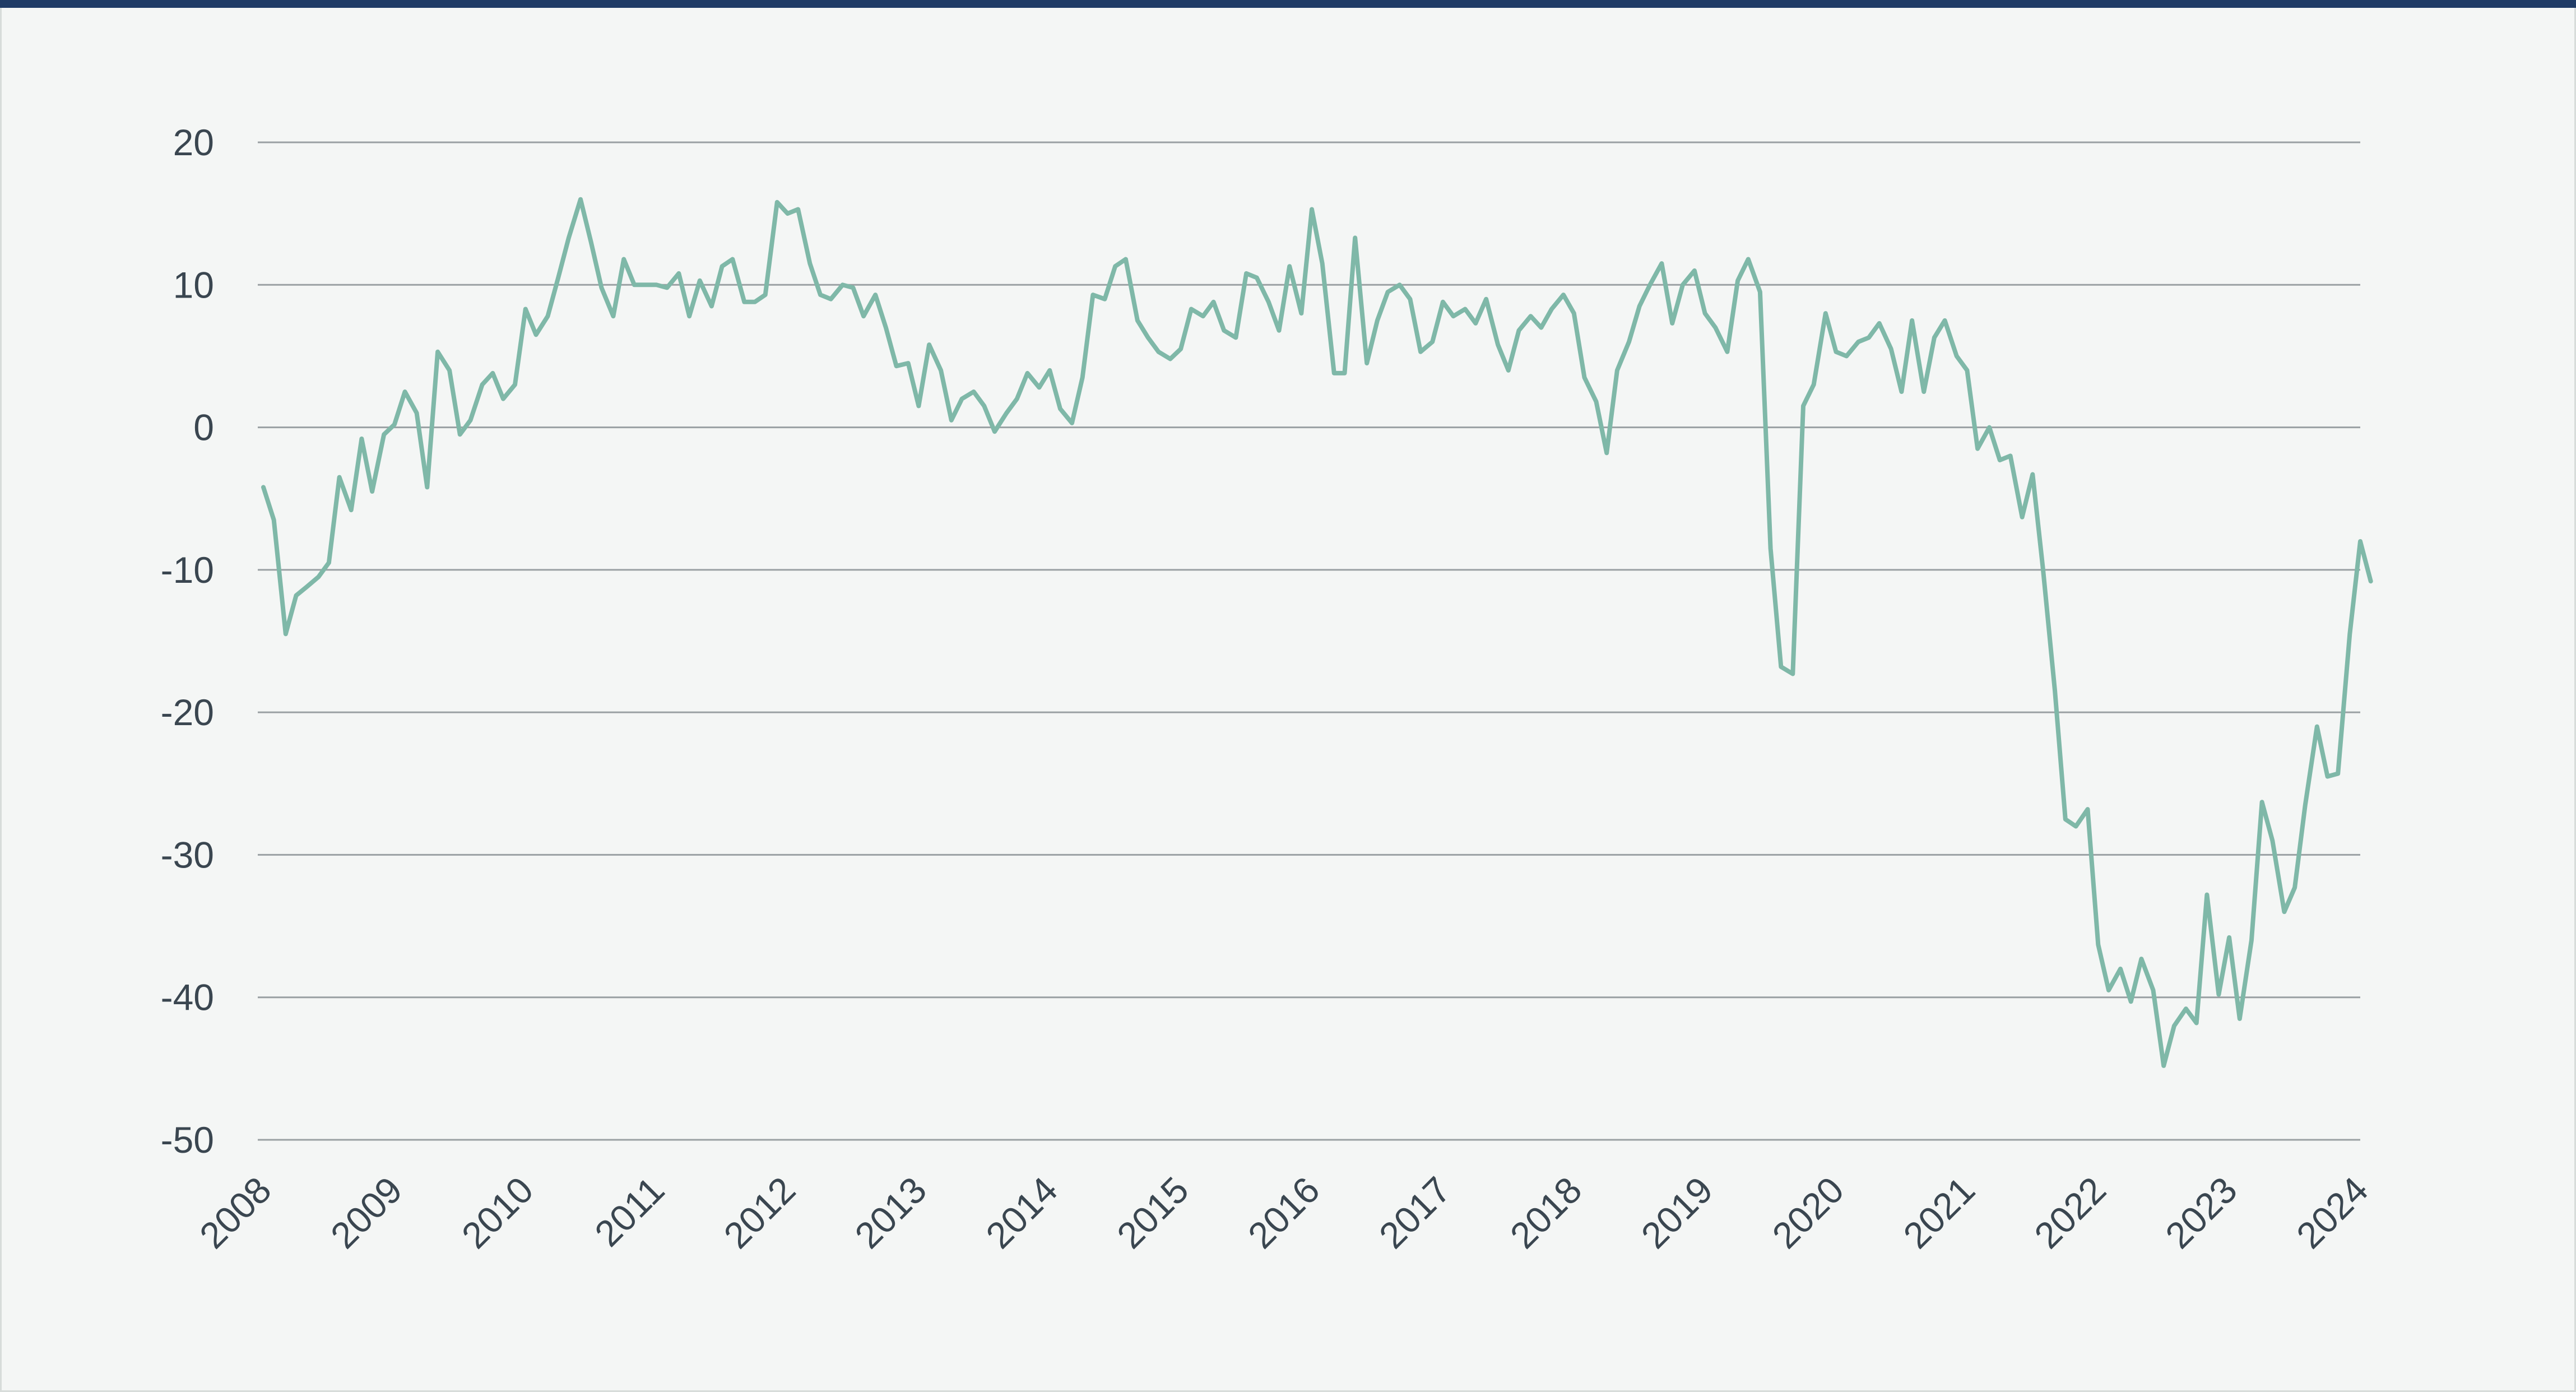 This screenshot has height=1392, width=2576. I want to click on x-tick-label: 2021, so click(1939, 1213).